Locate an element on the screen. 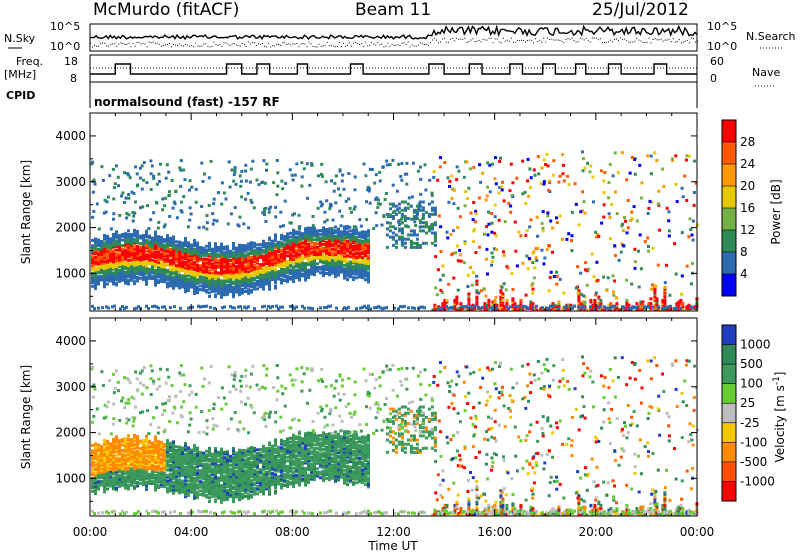 The image size is (800, 554). nave-tick-top: 60 is located at coordinates (717, 61).